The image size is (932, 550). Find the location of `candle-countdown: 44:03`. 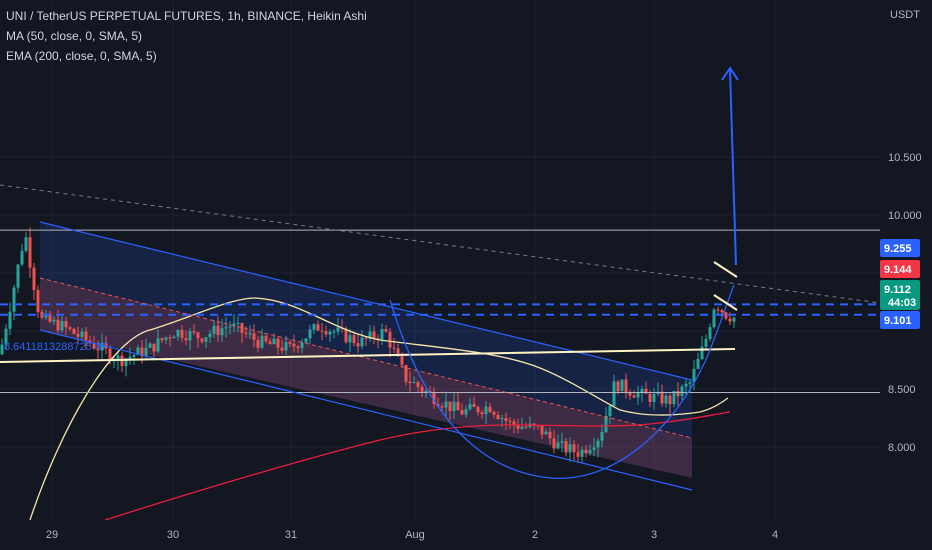

candle-countdown: 44:03 is located at coordinates (902, 303).